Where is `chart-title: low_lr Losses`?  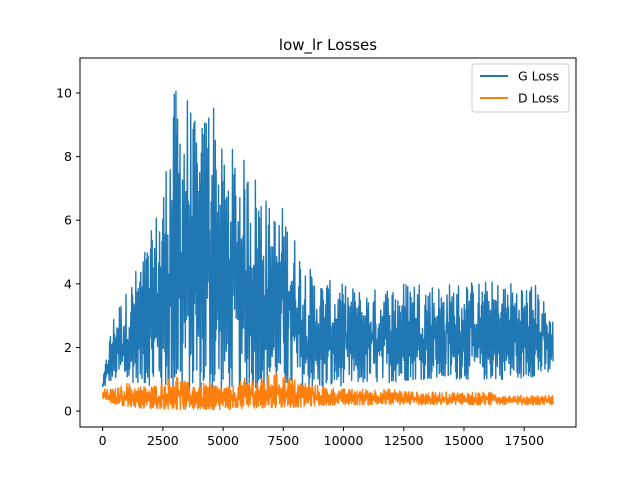
chart-title: low_lr Losses is located at coordinates (328, 45).